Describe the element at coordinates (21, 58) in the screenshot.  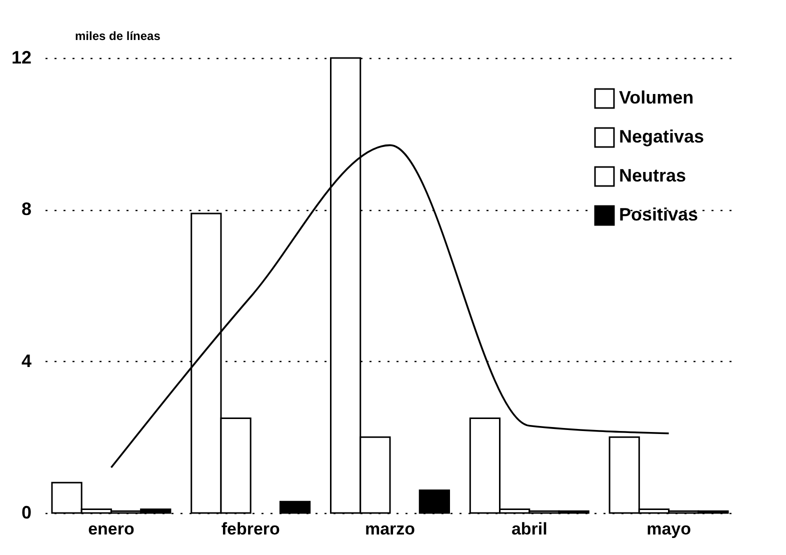
I see `y-tick-label: 12` at that location.